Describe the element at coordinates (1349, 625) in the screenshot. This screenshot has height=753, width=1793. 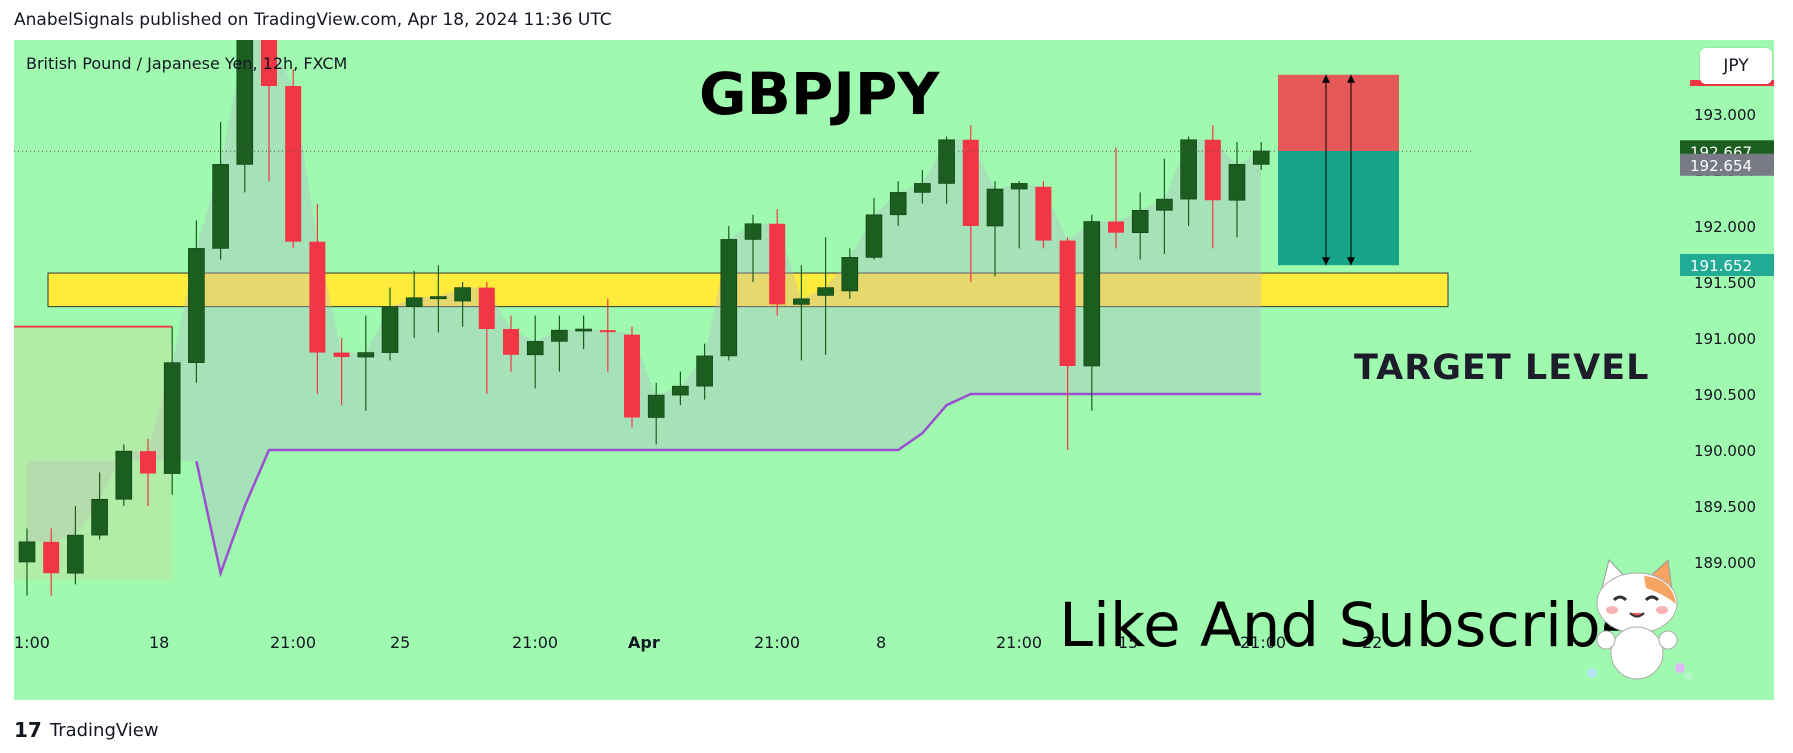
I see `like-subscribe-label: Like And Subscribe` at that location.